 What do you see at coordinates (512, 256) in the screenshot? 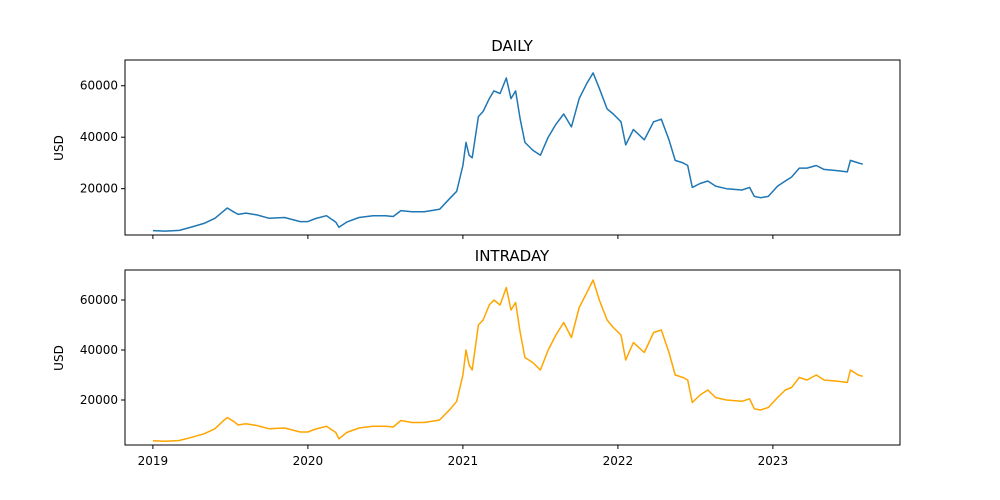
I see `intraday-title: INTRADAY` at bounding box center [512, 256].